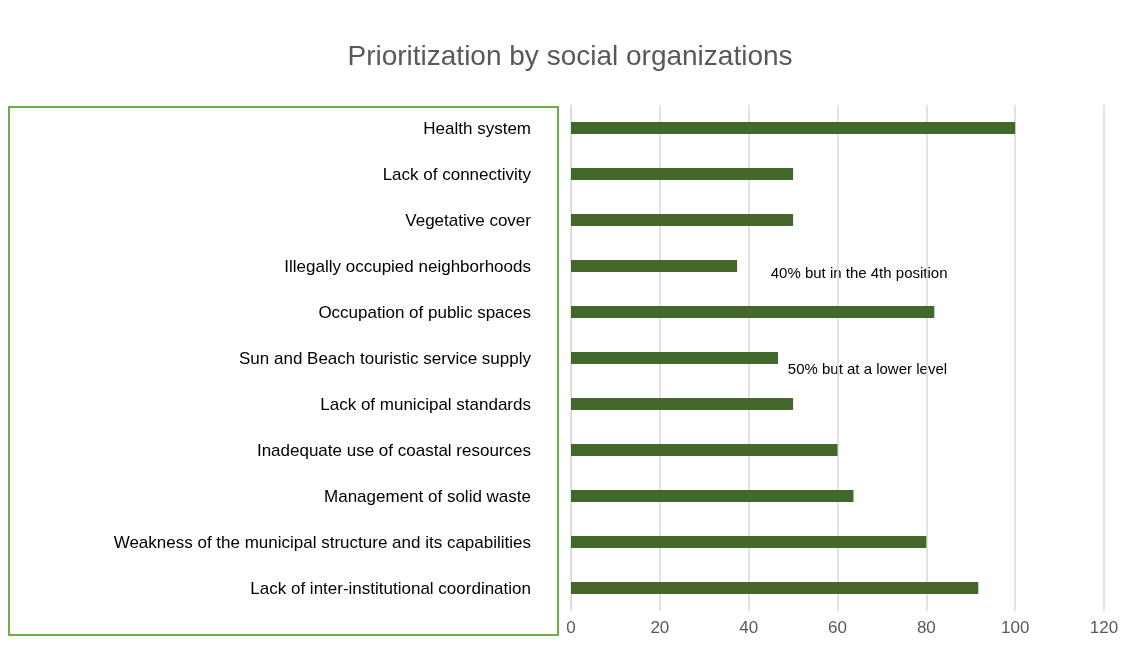  I want to click on x-tick-label: 0, so click(571, 627).